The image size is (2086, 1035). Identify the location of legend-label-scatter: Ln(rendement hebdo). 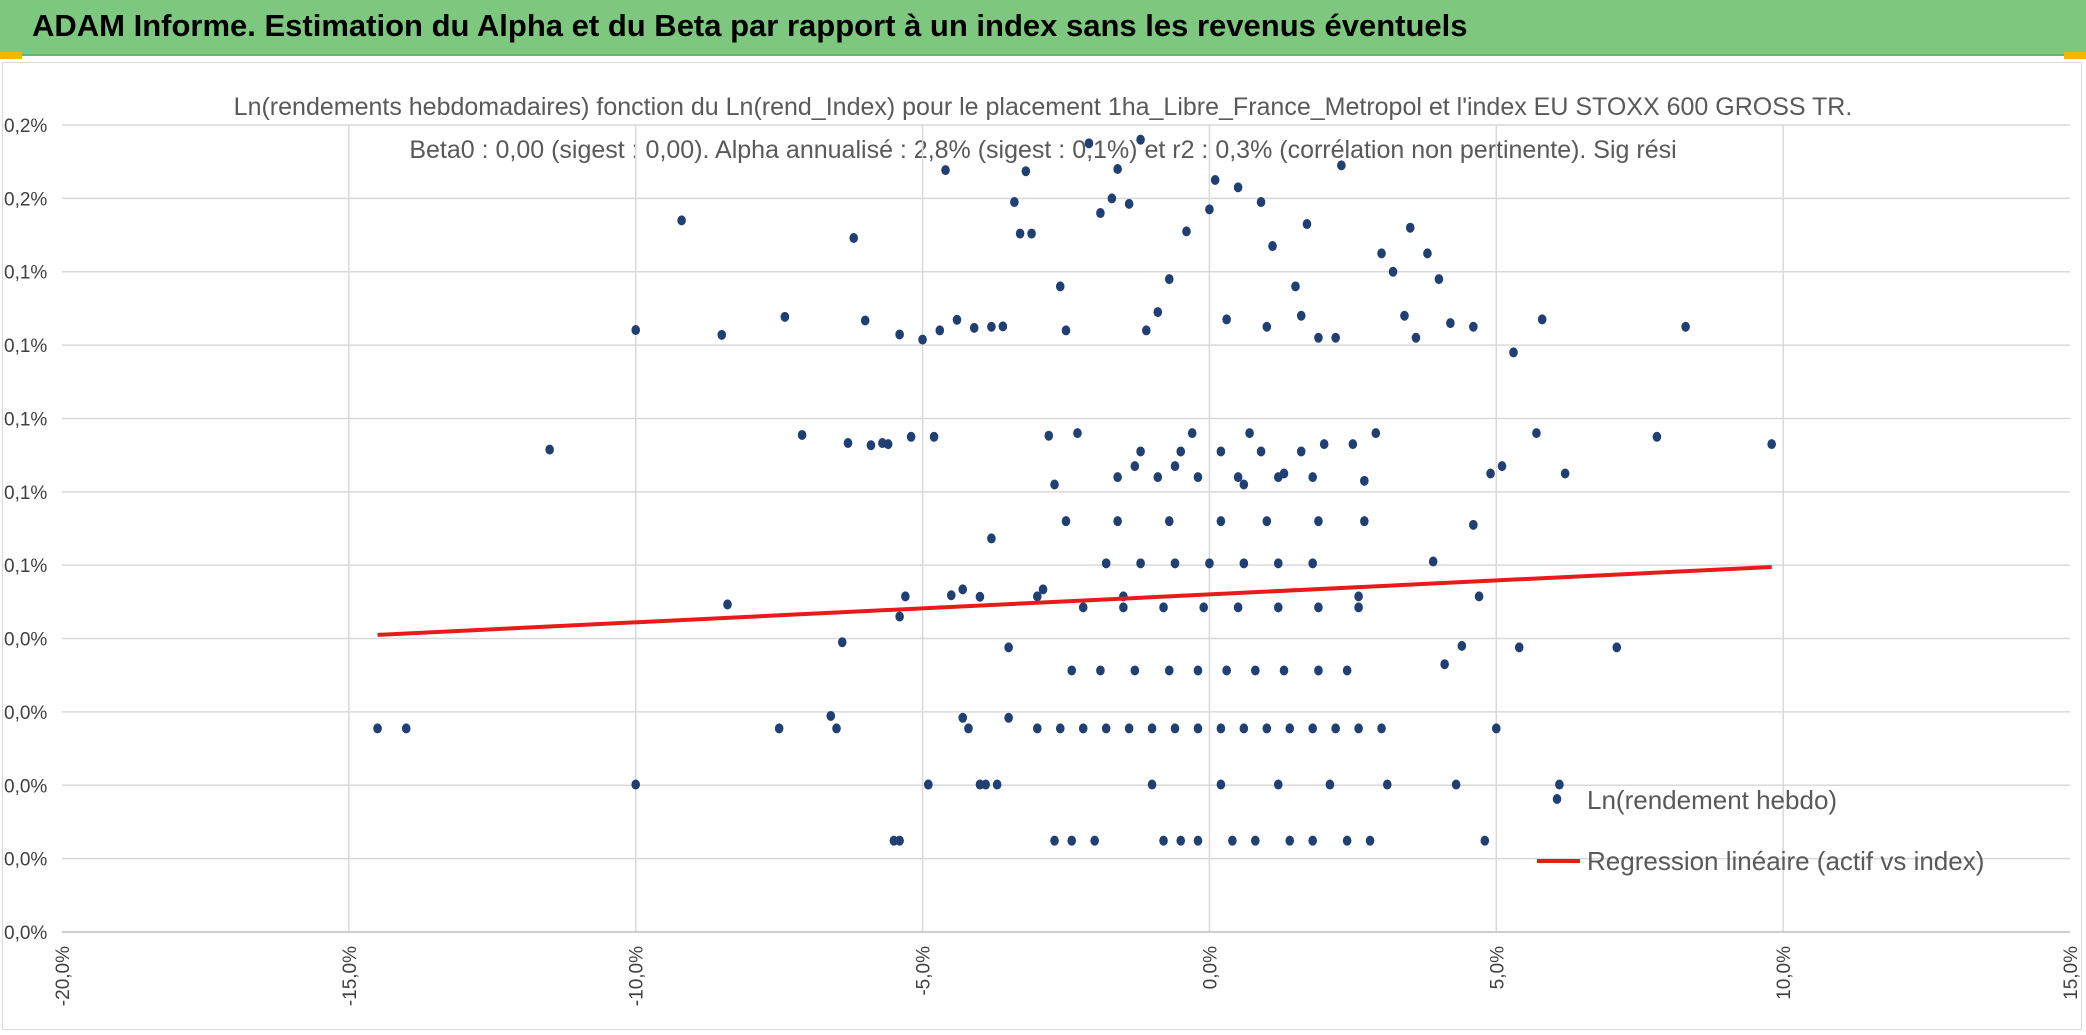
(1712, 800).